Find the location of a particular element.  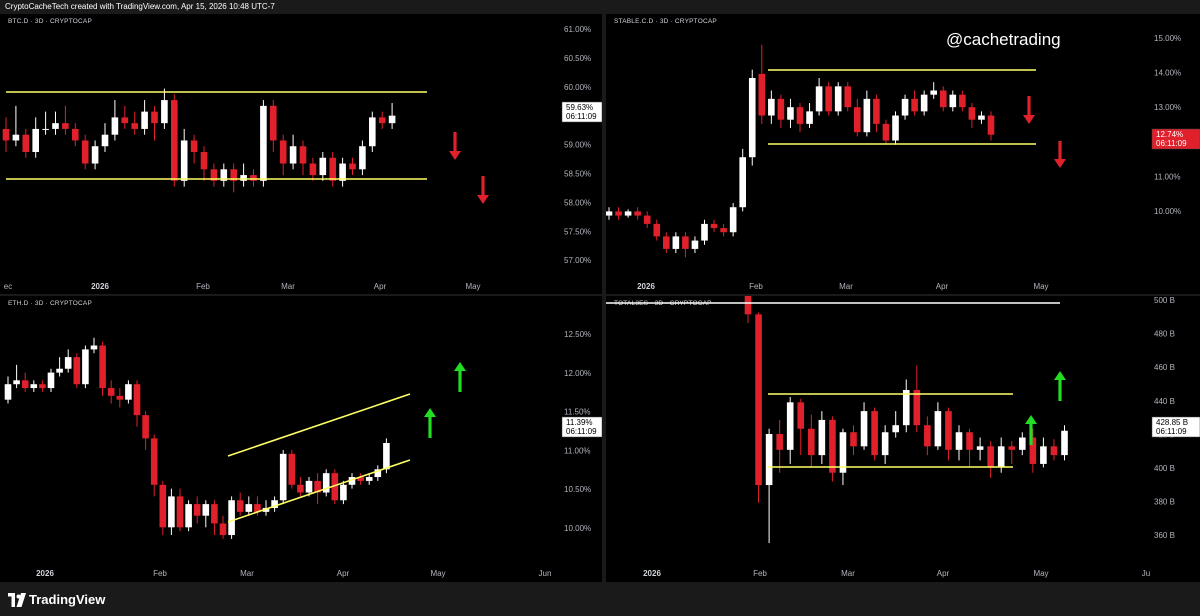

y-tick-label: 58.00% is located at coordinates (577, 202).